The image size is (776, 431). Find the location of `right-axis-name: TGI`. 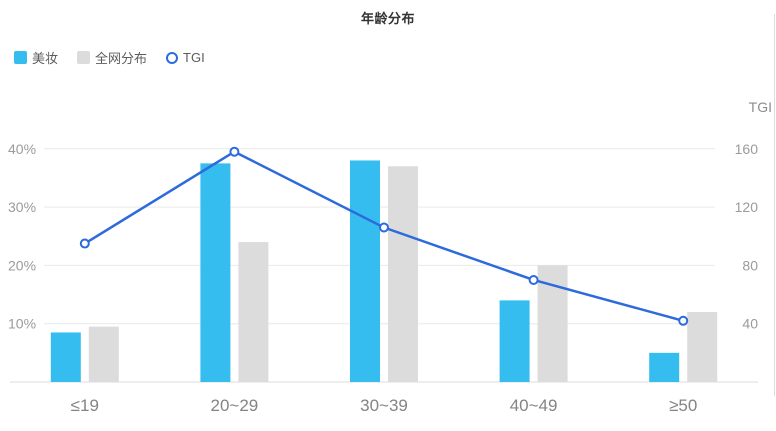

right-axis-name: TGI is located at coordinates (760, 107).